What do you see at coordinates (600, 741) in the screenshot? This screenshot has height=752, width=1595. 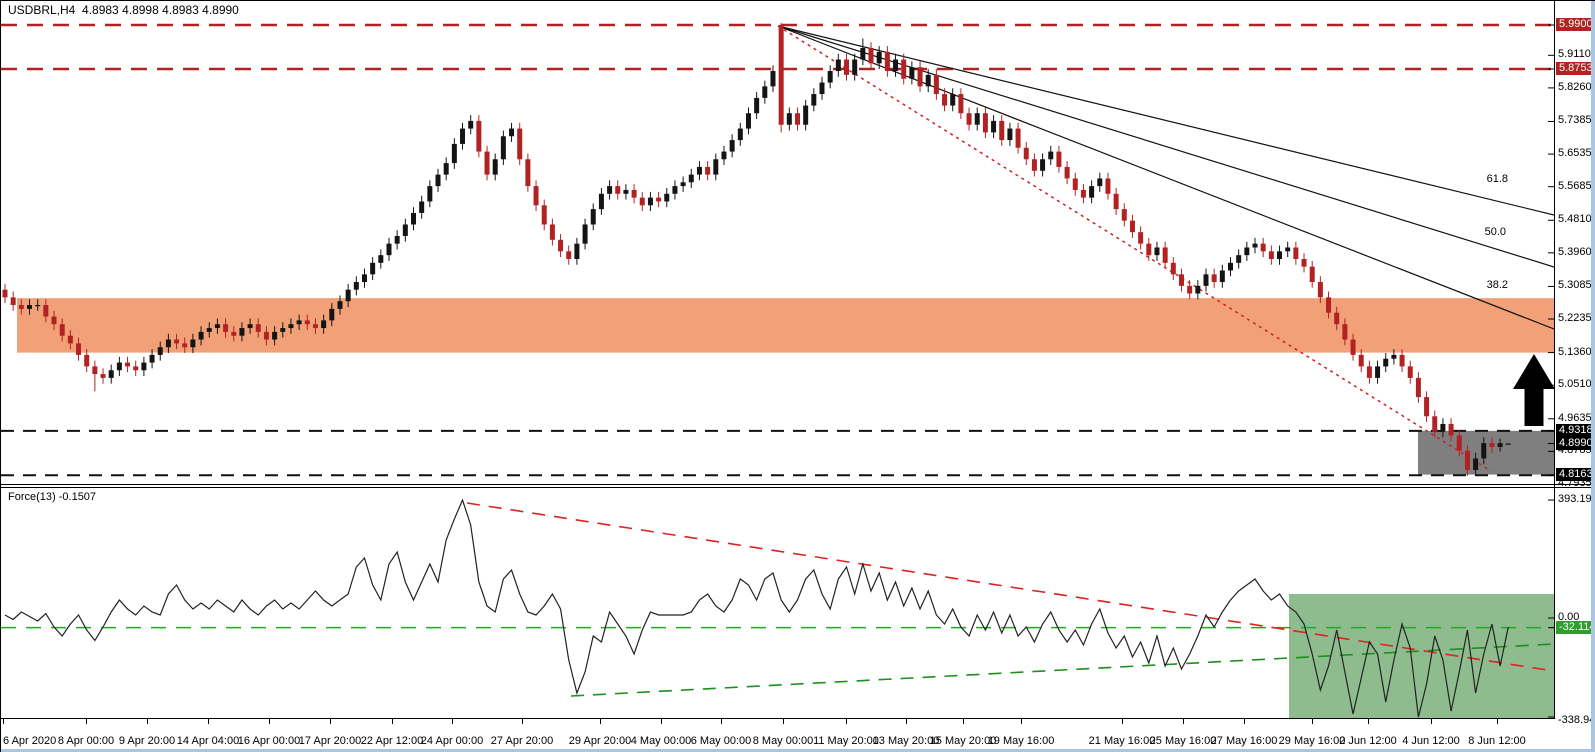 I see `time-axis-label: 29 Apr 20:00` at bounding box center [600, 741].